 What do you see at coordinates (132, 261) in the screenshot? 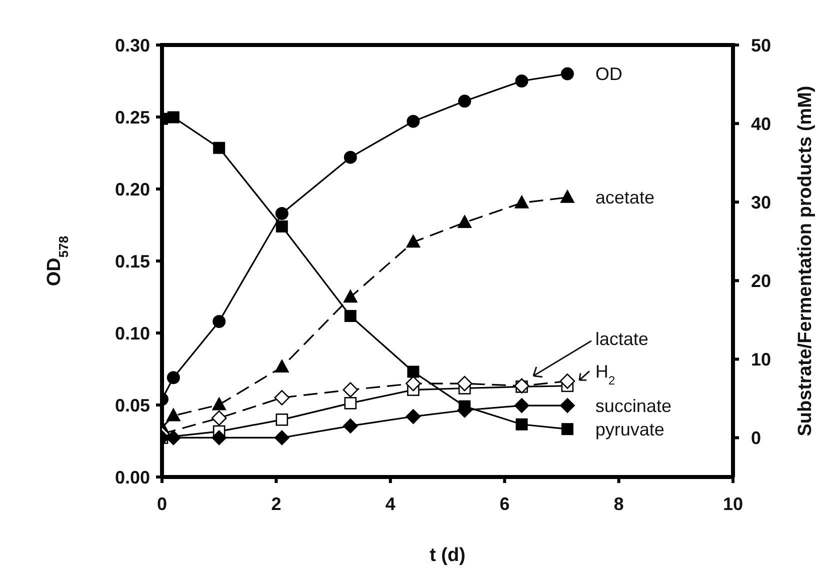
I see `y-tick-label: 0.15` at bounding box center [132, 261].